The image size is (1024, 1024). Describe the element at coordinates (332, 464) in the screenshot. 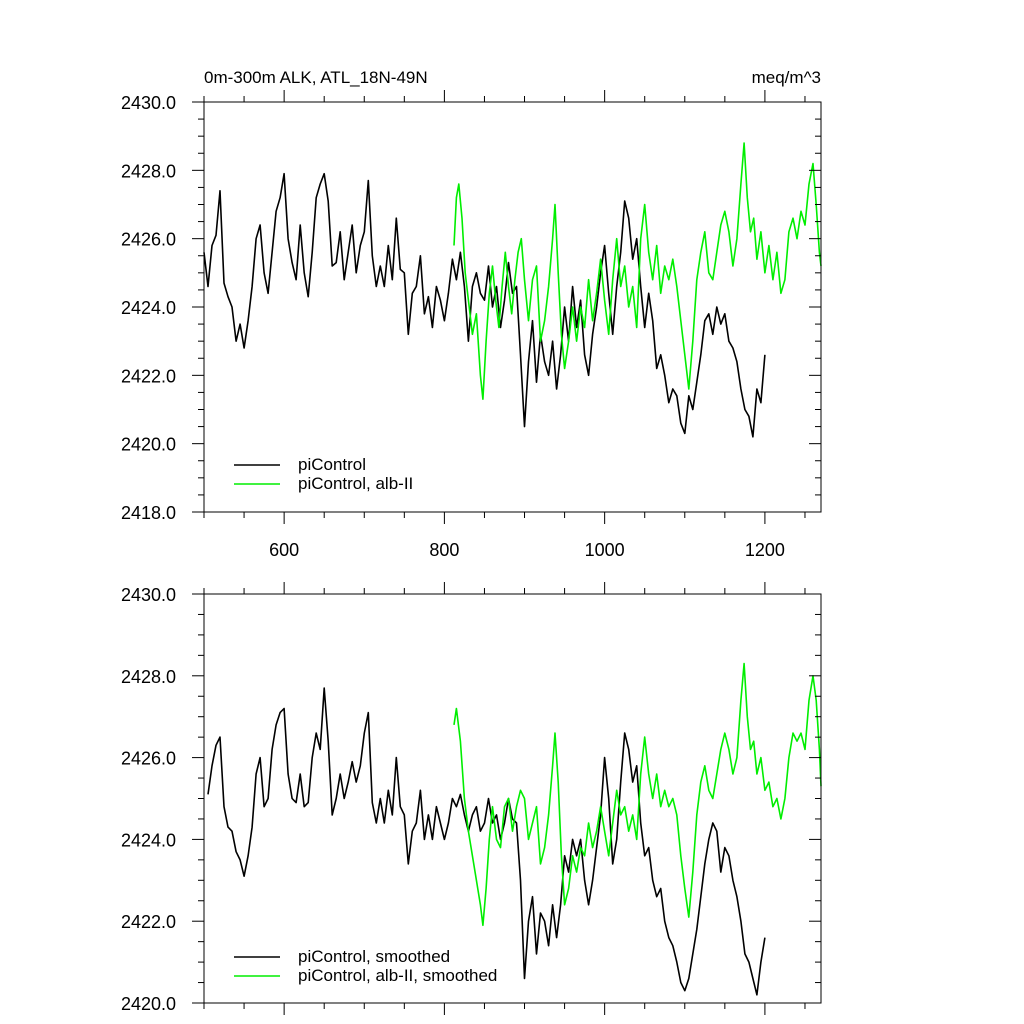

I see `legend-label: piControl` at that location.